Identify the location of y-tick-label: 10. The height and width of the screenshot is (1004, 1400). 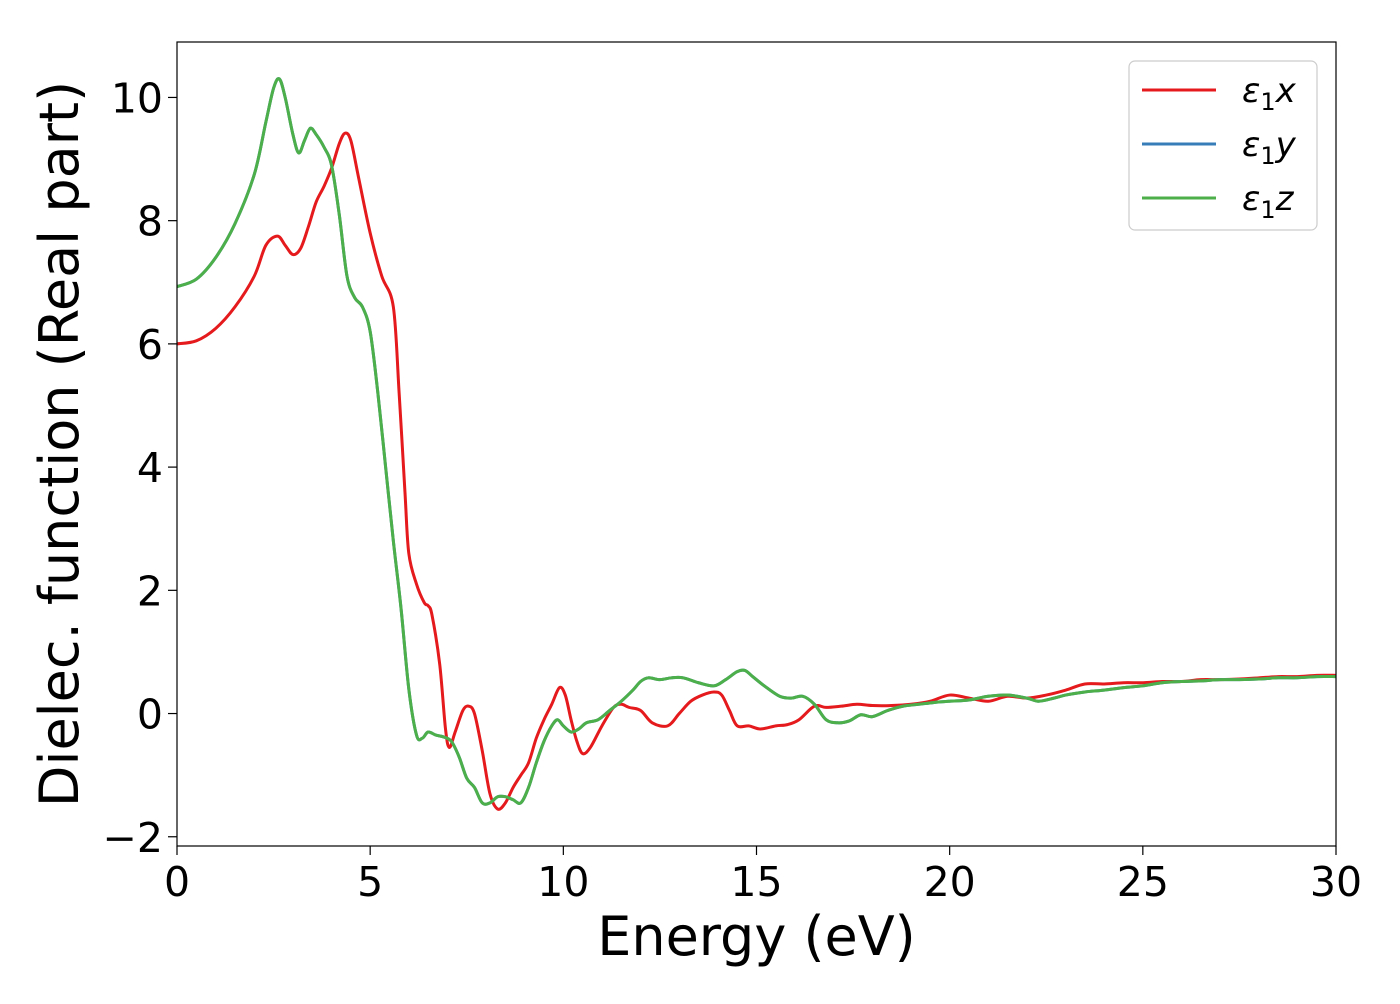
(137, 98).